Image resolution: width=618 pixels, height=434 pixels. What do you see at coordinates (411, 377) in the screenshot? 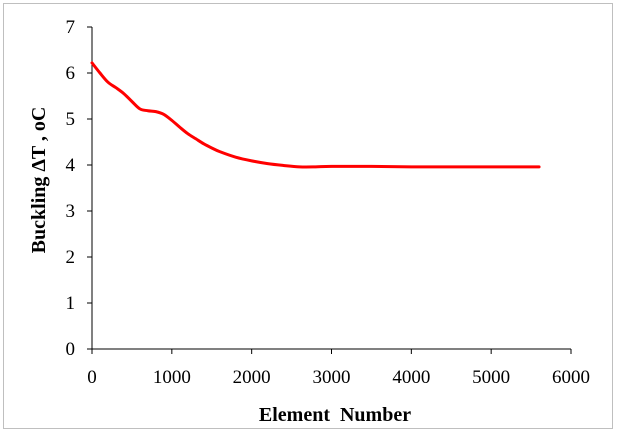
I see `x-tick-label: 4000` at bounding box center [411, 377].